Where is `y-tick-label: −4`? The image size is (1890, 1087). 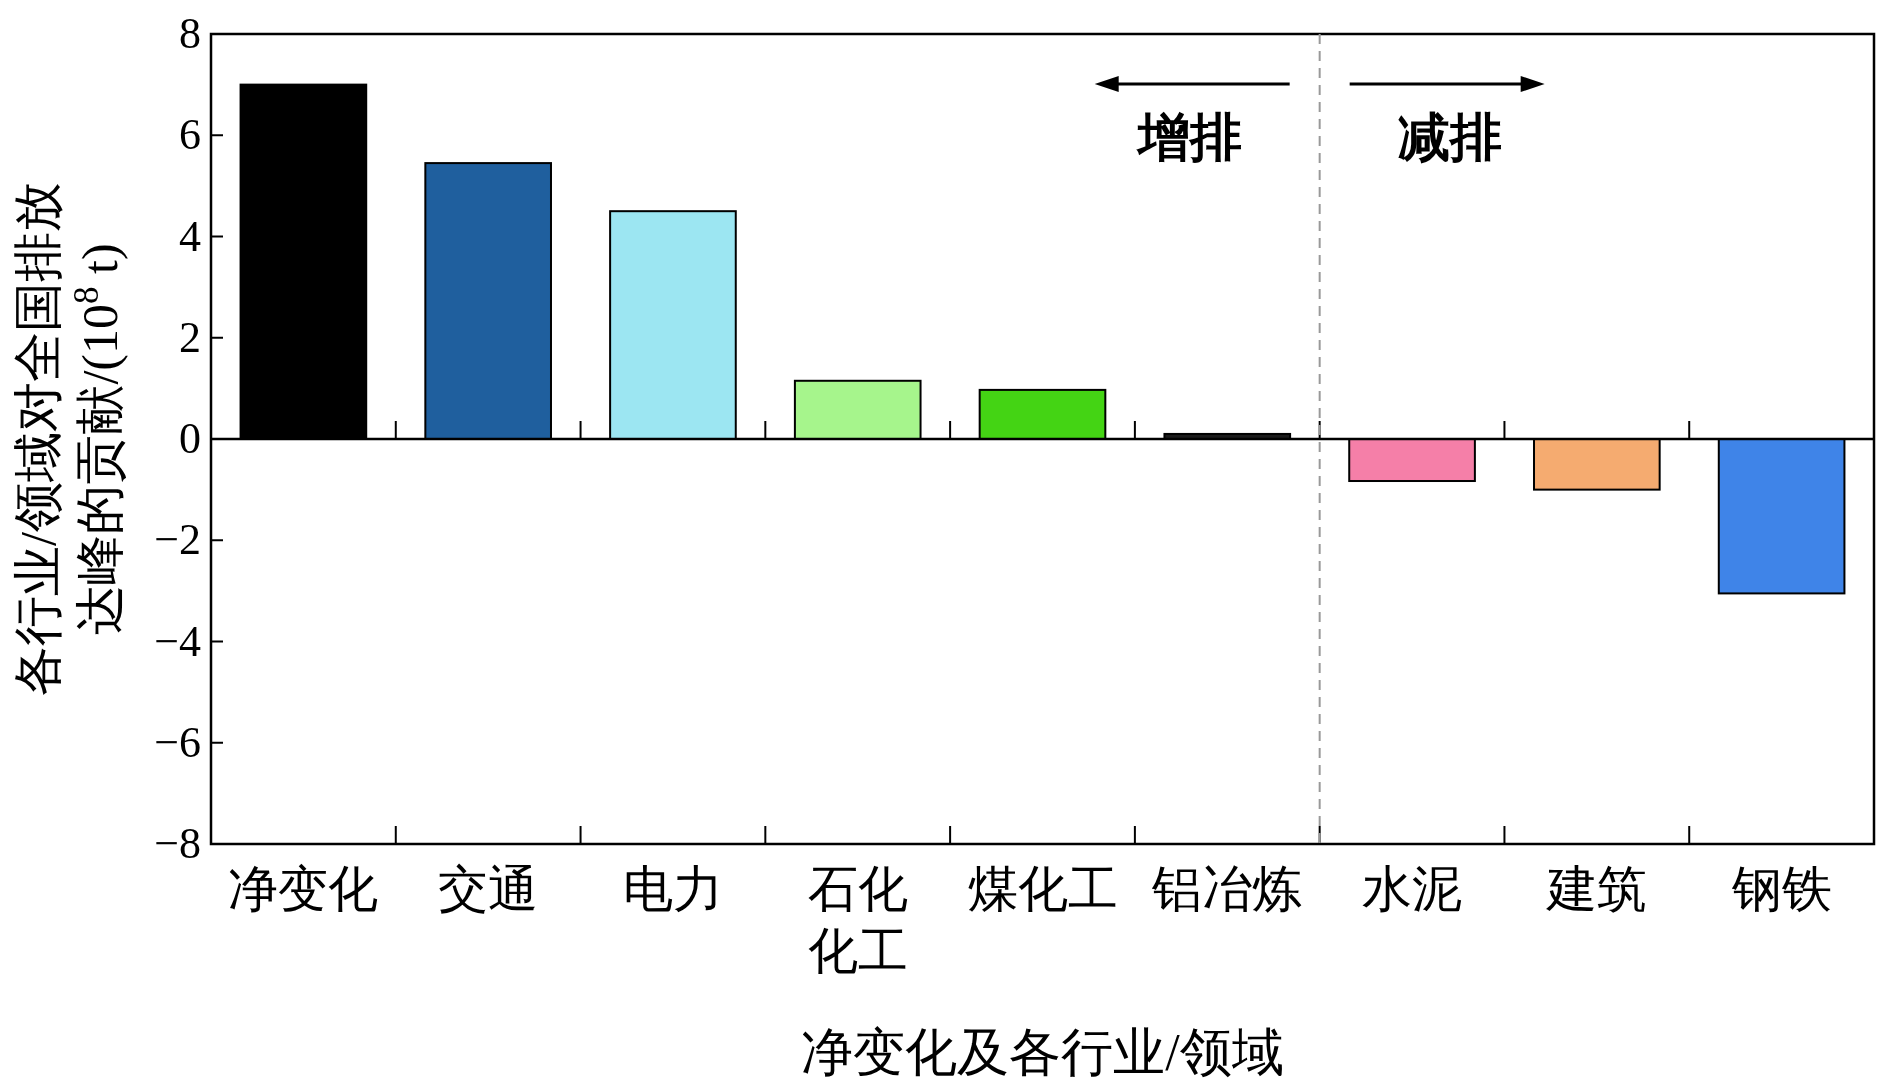 y-tick-label: −4 is located at coordinates (177, 641).